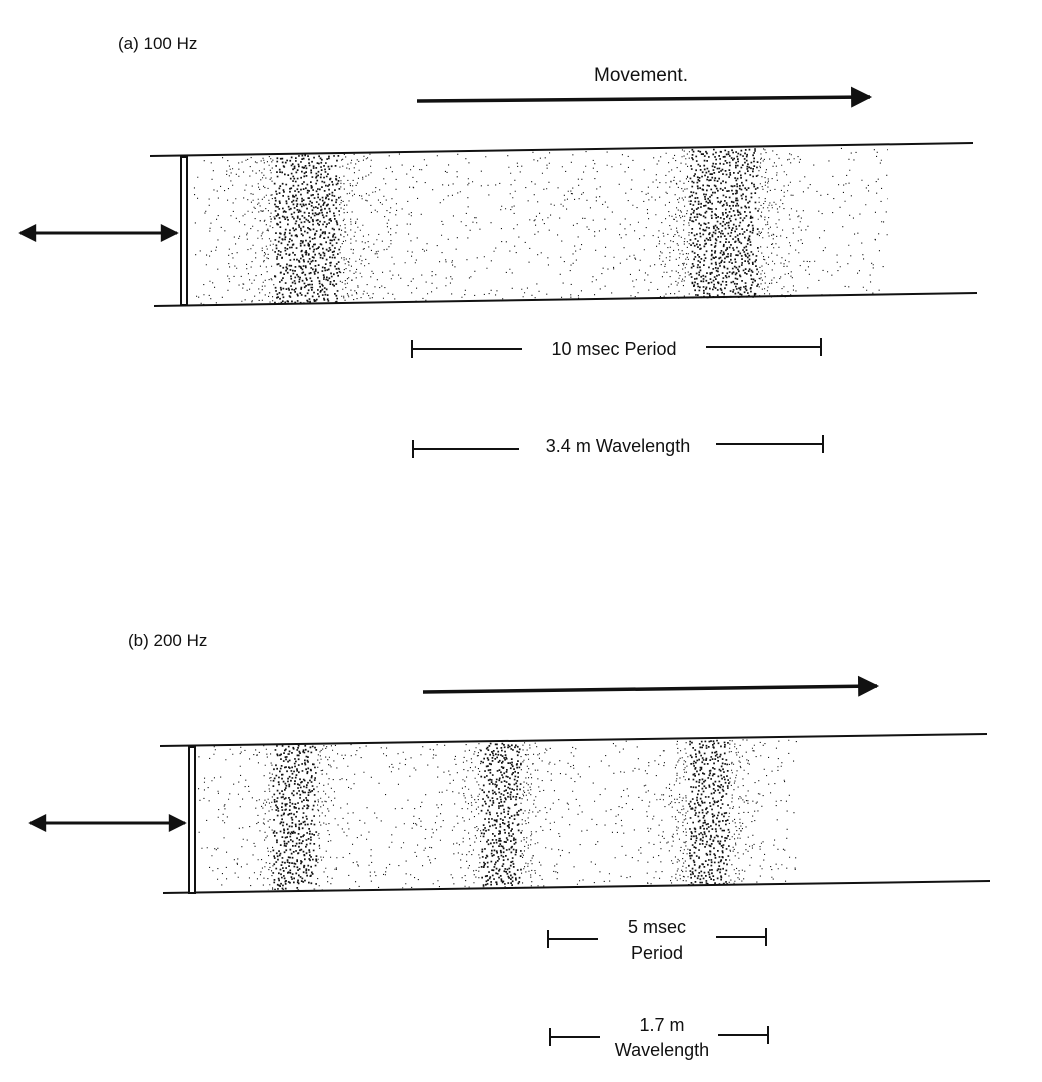 The height and width of the screenshot is (1082, 1042). I want to click on wavelength-label-a: 3.4 m Wavelength, so click(618, 446).